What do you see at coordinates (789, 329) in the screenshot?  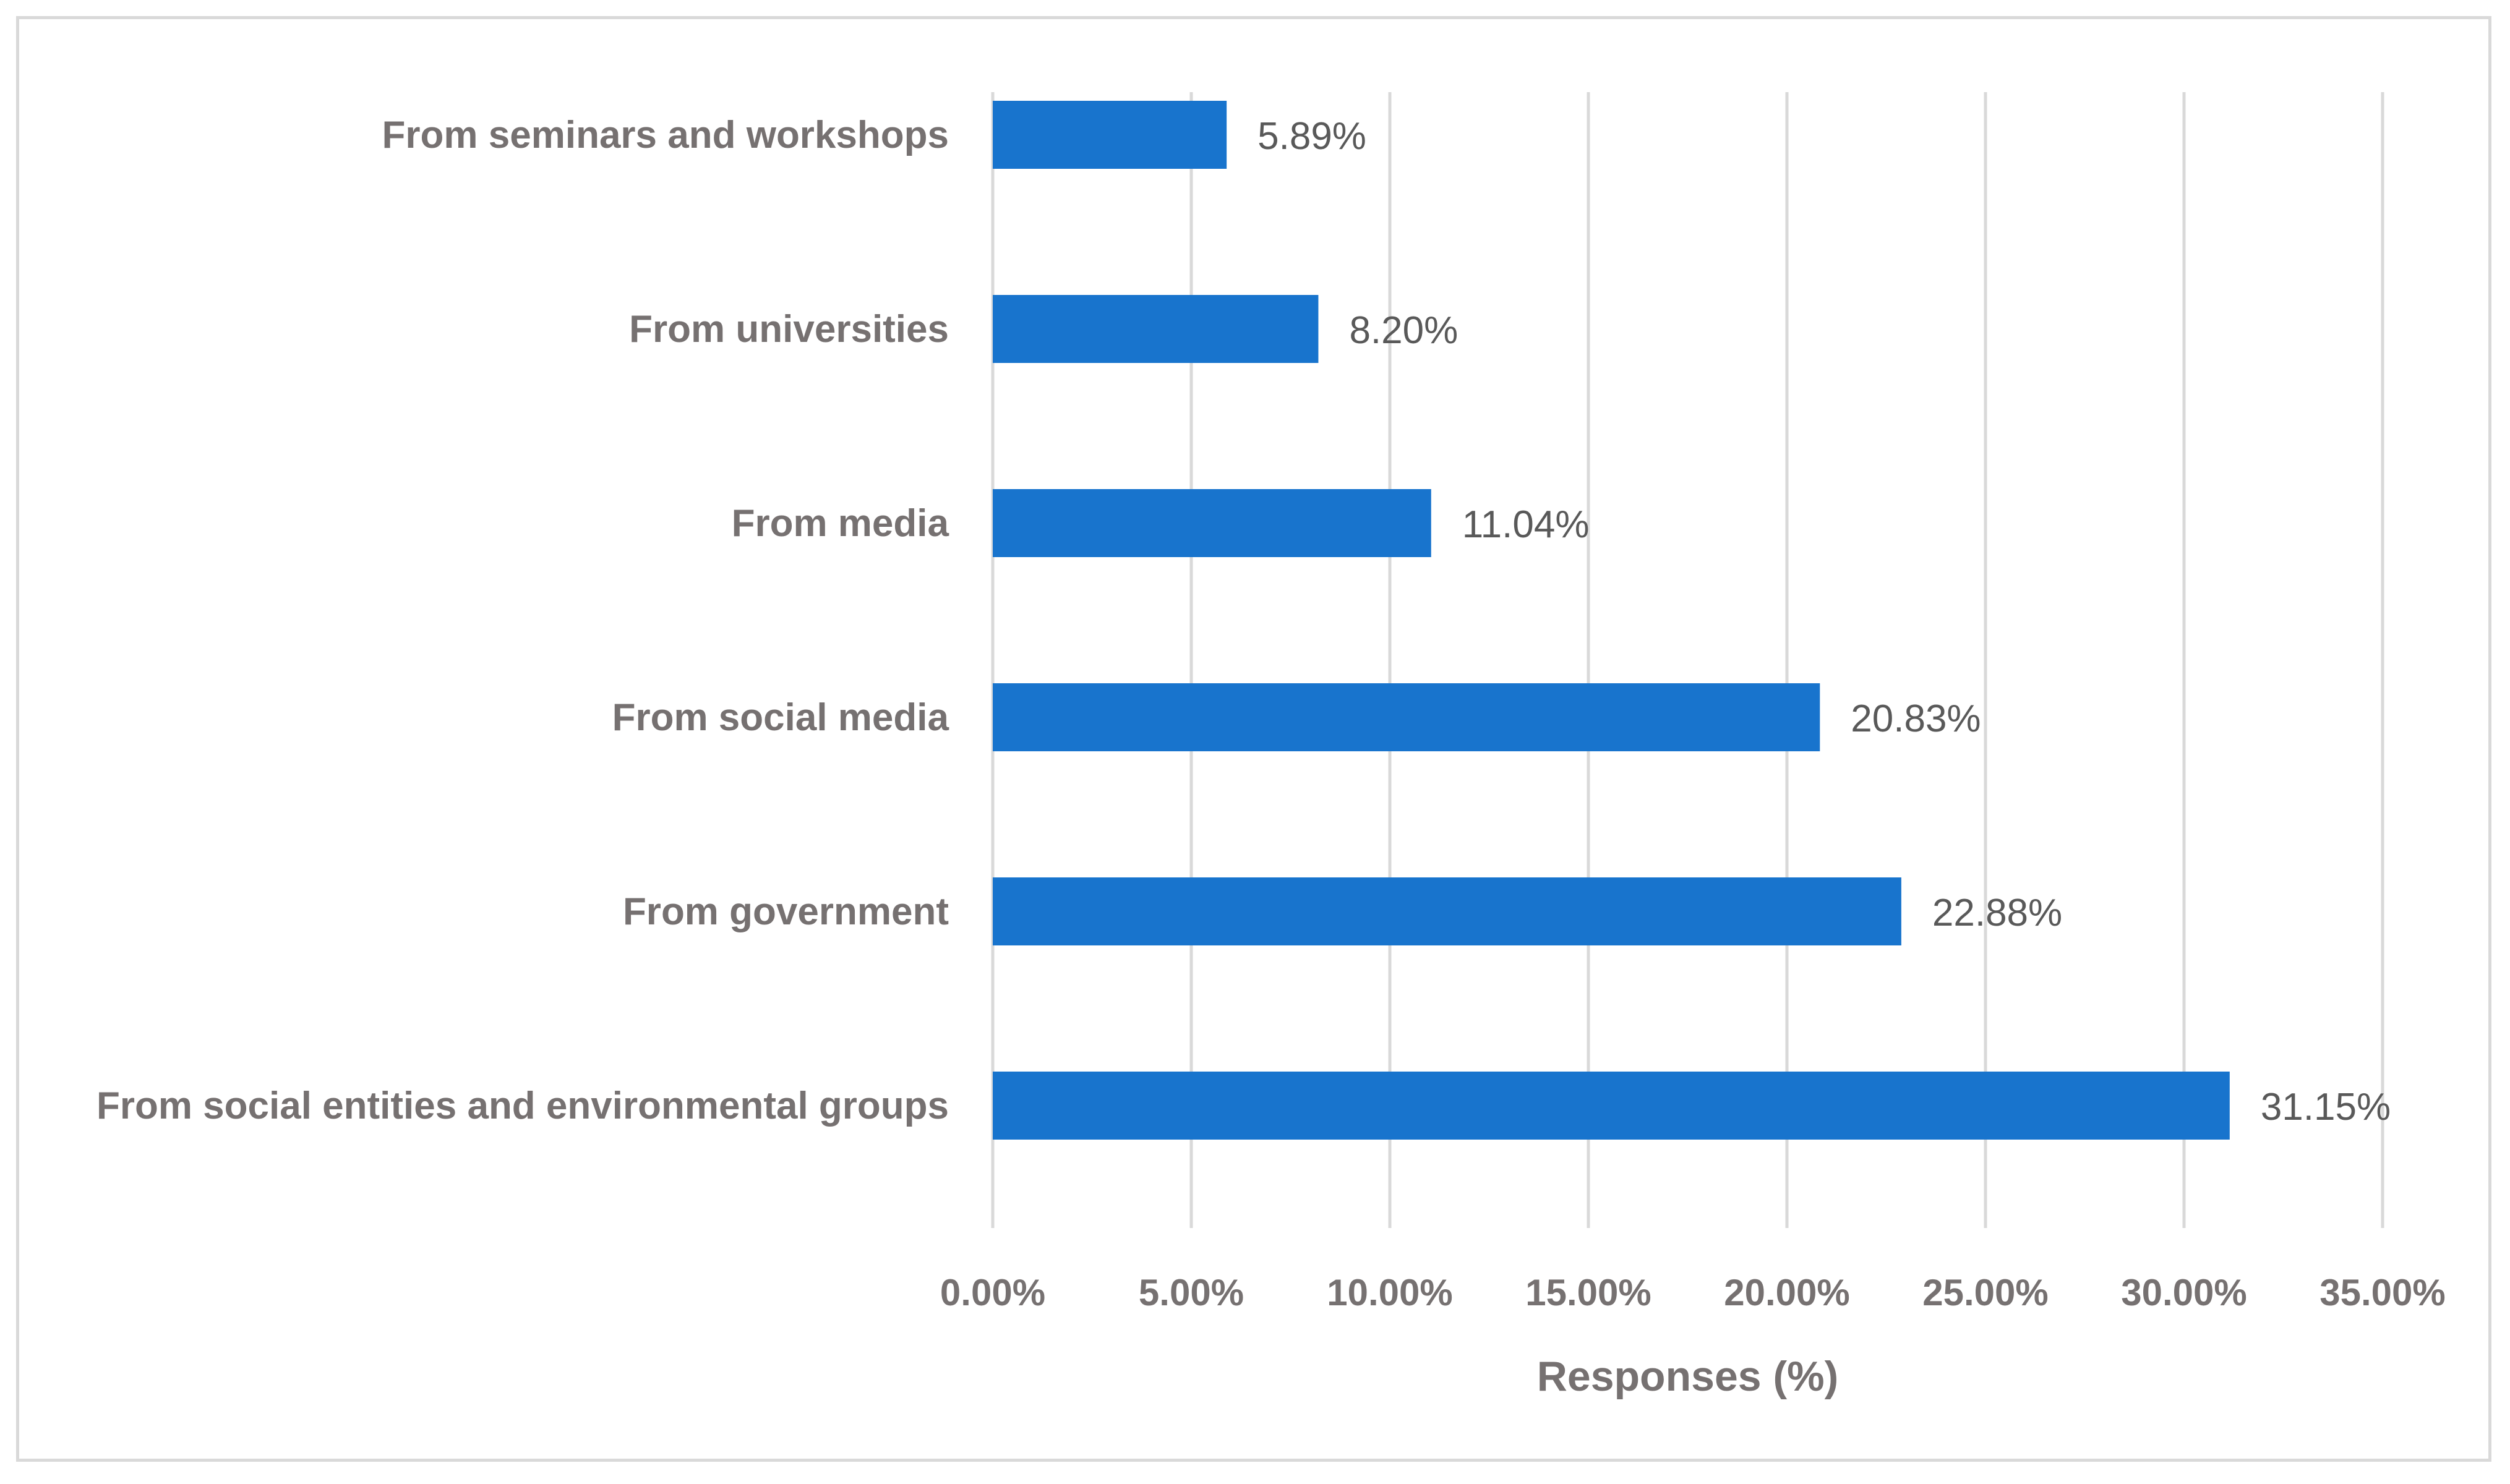 I see `category-label: From universities` at bounding box center [789, 329].